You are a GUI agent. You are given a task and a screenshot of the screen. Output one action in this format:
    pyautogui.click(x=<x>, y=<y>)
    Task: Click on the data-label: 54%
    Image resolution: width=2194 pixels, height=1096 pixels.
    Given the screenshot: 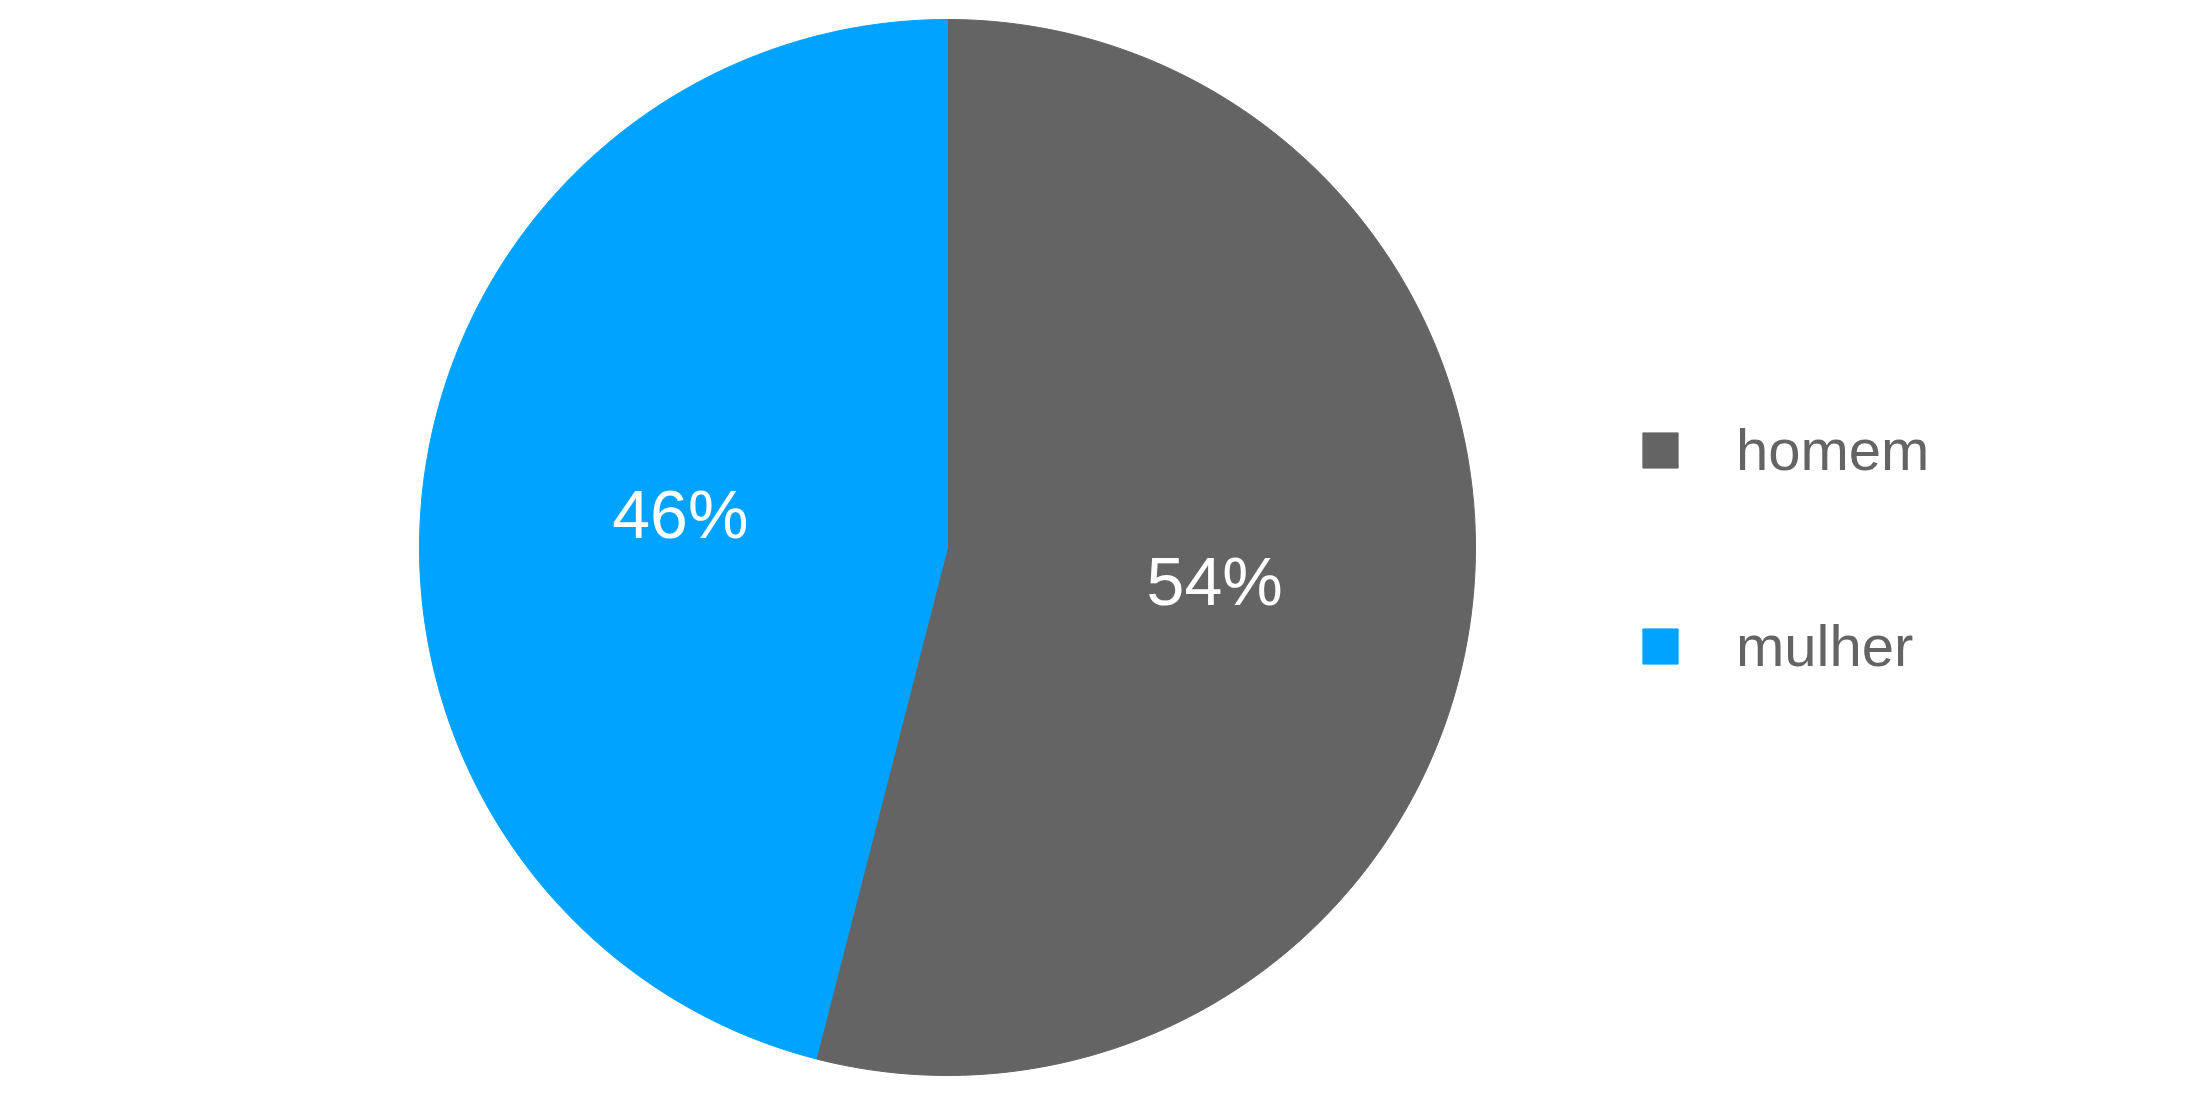 What is the action you would take?
    pyautogui.click(x=1214, y=581)
    